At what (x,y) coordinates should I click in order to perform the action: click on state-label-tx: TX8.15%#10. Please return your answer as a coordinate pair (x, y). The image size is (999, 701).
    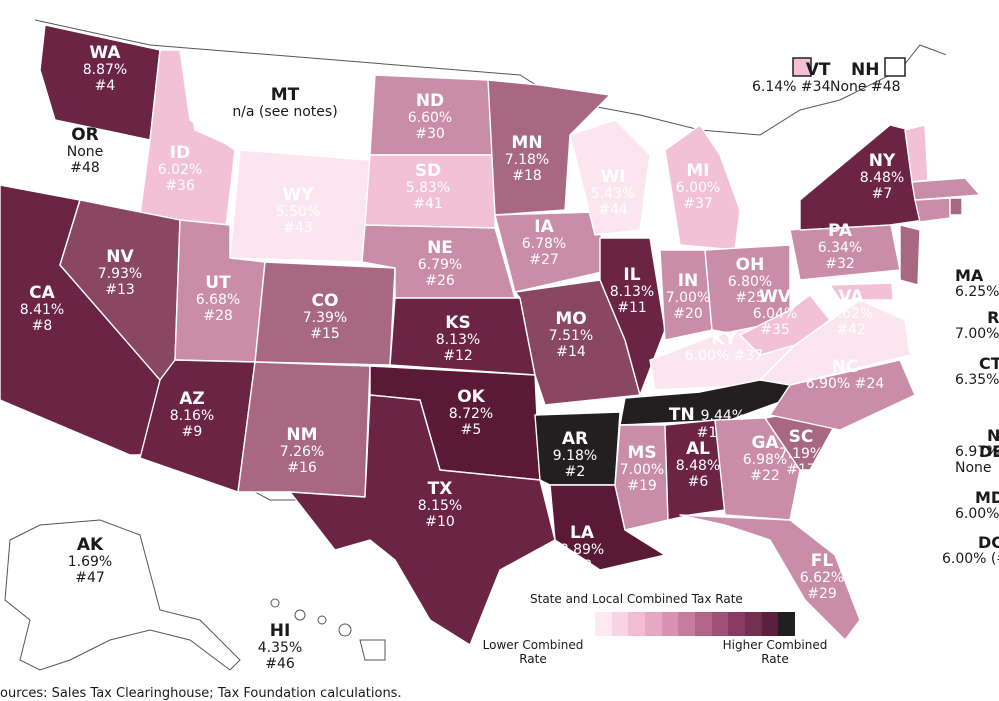
    Looking at the image, I should click on (440, 504).